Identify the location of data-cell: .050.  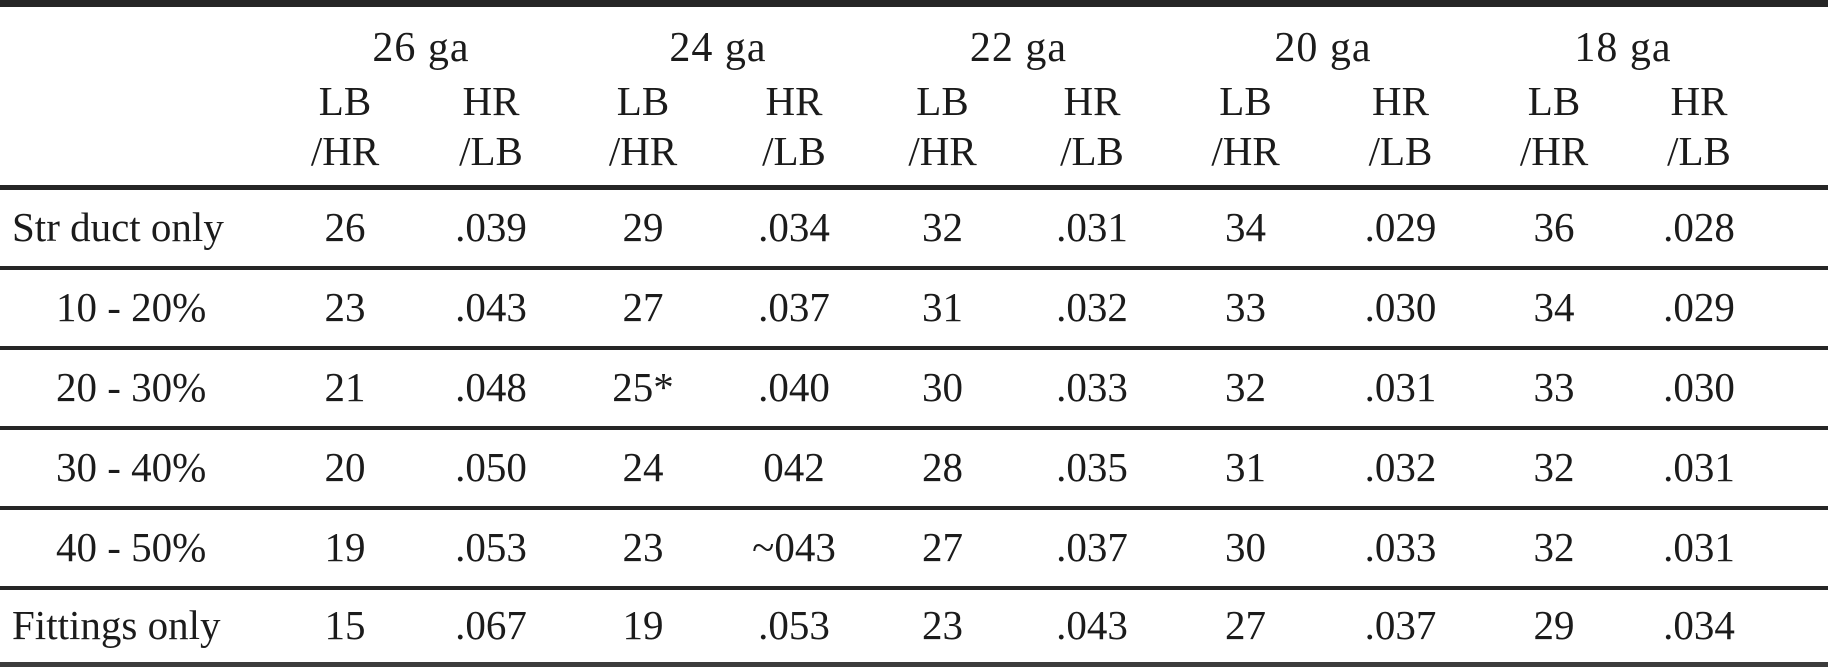
(491, 469).